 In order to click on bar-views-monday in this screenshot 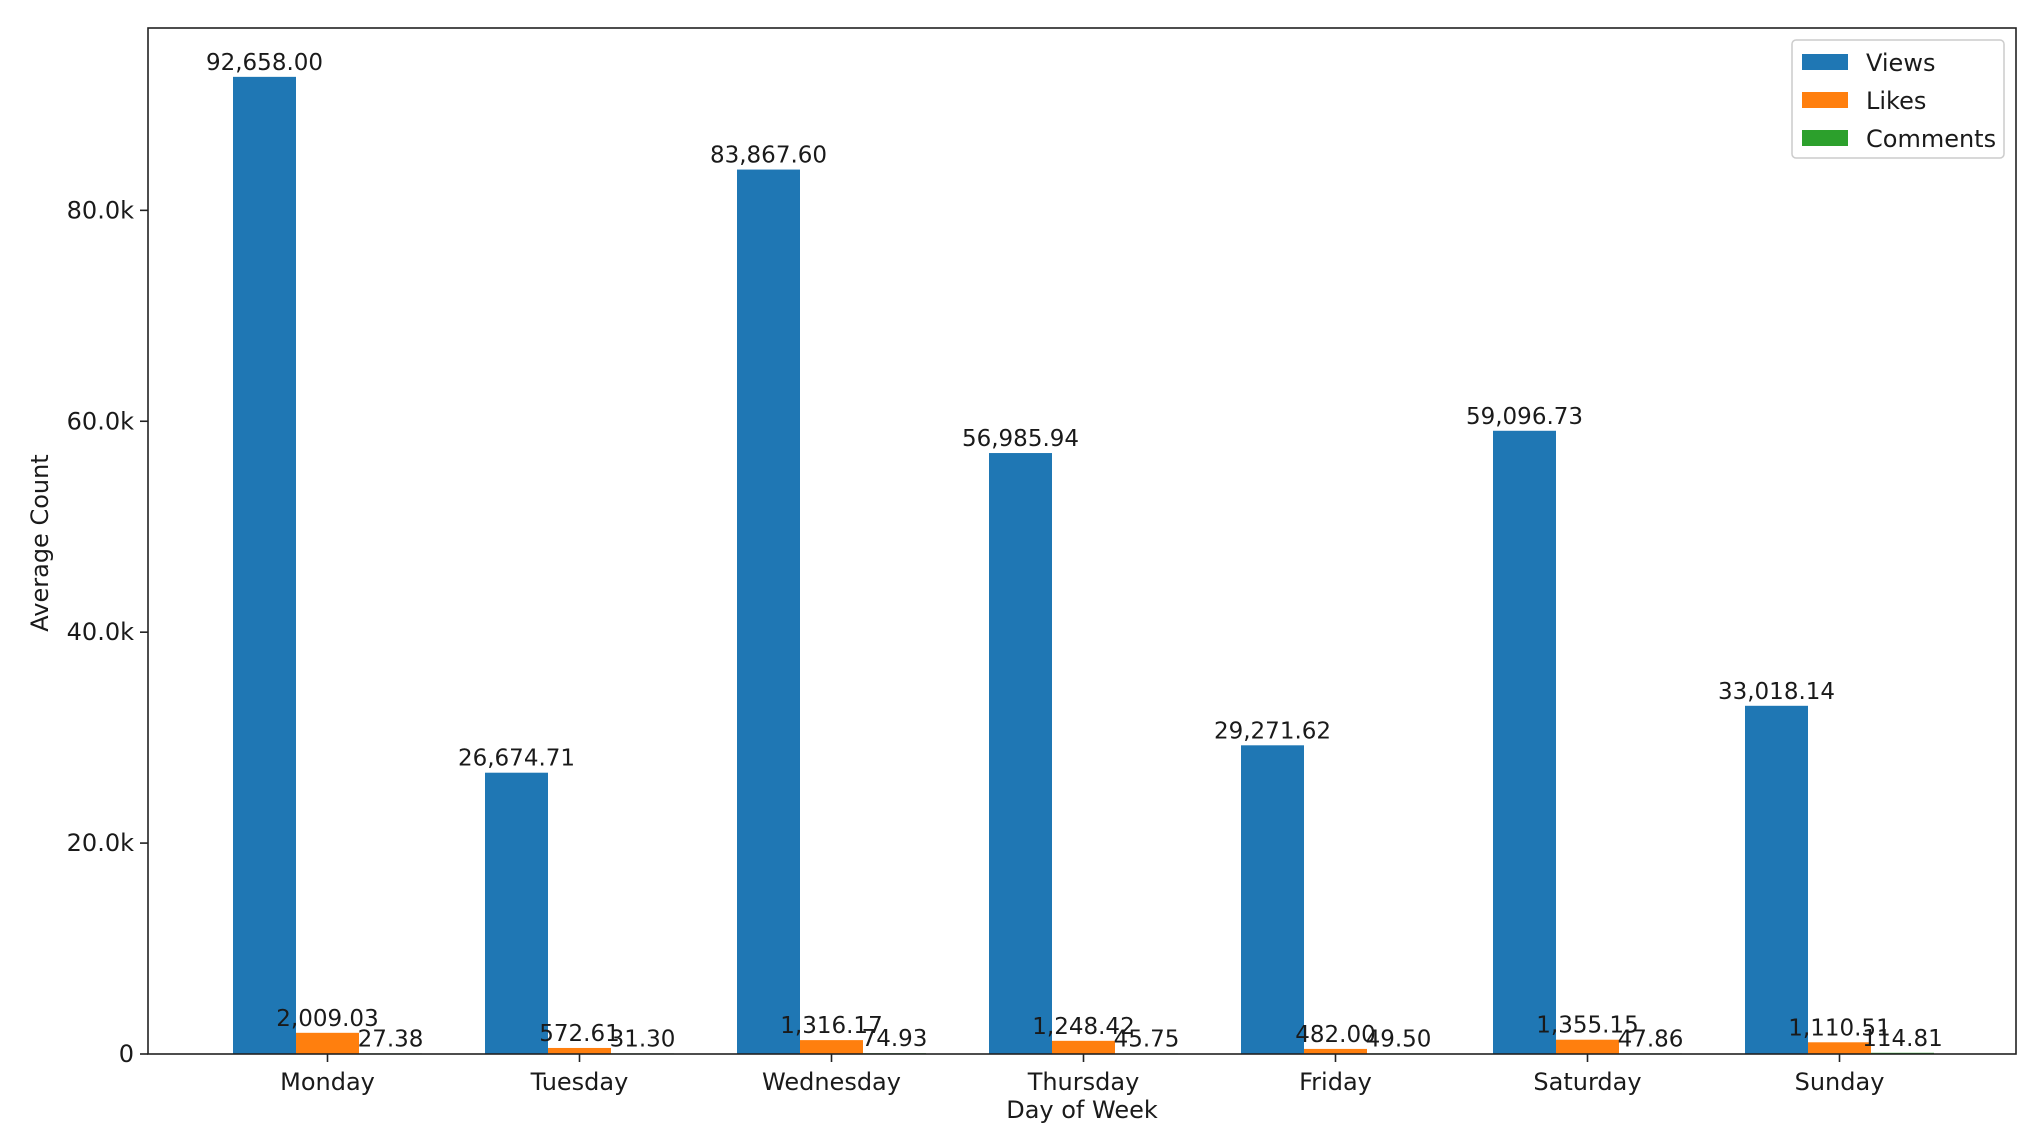, I will do `click(264, 565)`.